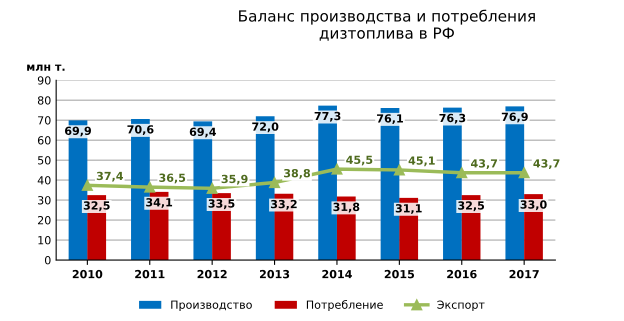 The height and width of the screenshot is (321, 624). What do you see at coordinates (159, 203) in the screenshot?
I see `data-label: 34,1` at bounding box center [159, 203].